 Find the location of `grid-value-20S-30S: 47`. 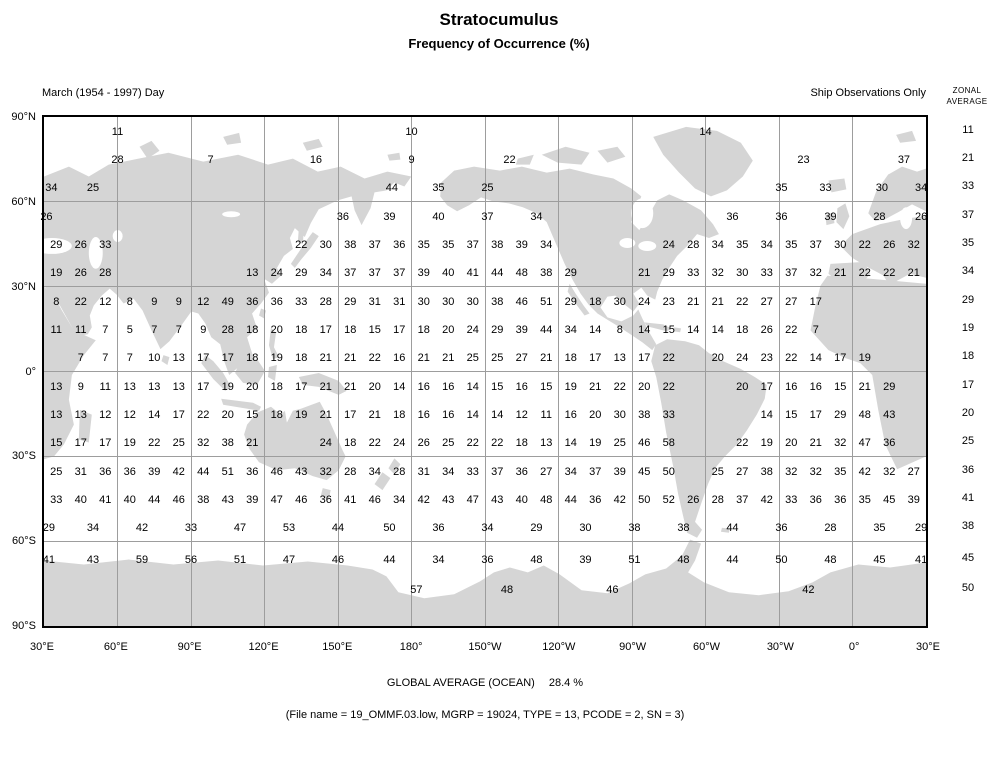

grid-value-20S-30S: 47 is located at coordinates (864, 443).